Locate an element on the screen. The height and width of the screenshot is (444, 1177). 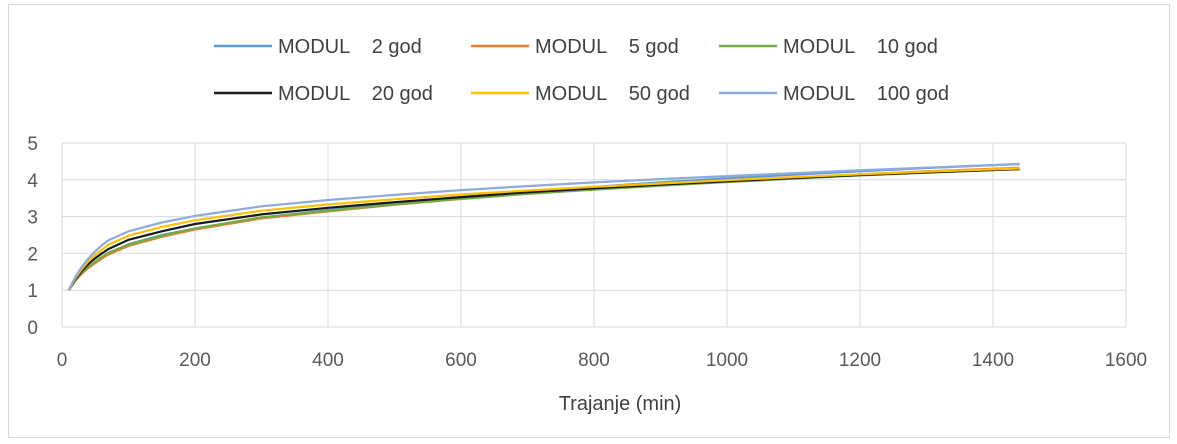
legend-label: MODUL 10 god is located at coordinates (860, 47).